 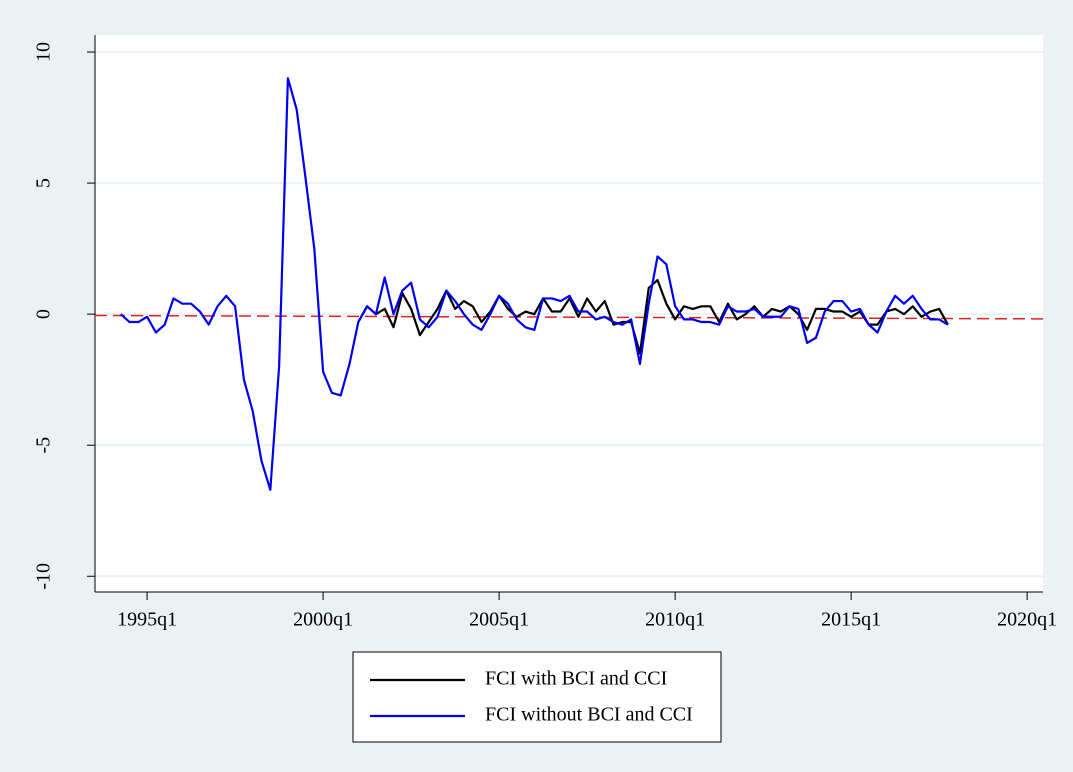 What do you see at coordinates (147, 620) in the screenshot?
I see `x-tick-label: 1995q1` at bounding box center [147, 620].